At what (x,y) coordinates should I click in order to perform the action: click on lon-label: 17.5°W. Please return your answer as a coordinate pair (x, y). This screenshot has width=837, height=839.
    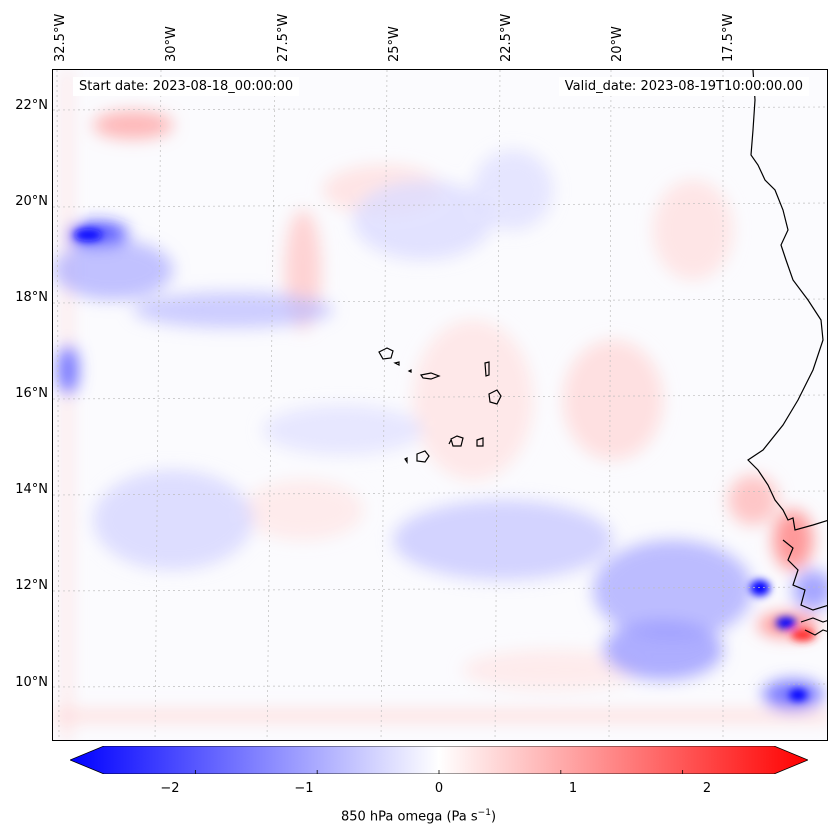
    Looking at the image, I should click on (728, 37).